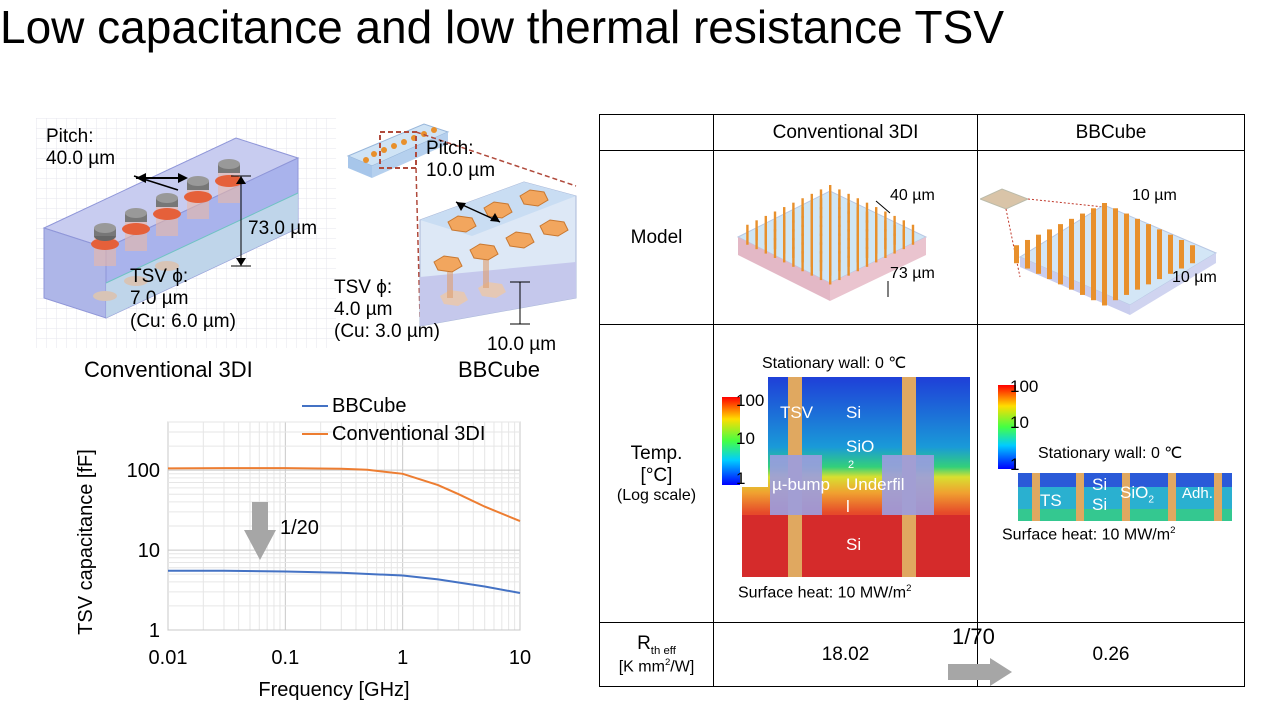  I want to click on chart-annotation: 1/20, so click(299, 528).